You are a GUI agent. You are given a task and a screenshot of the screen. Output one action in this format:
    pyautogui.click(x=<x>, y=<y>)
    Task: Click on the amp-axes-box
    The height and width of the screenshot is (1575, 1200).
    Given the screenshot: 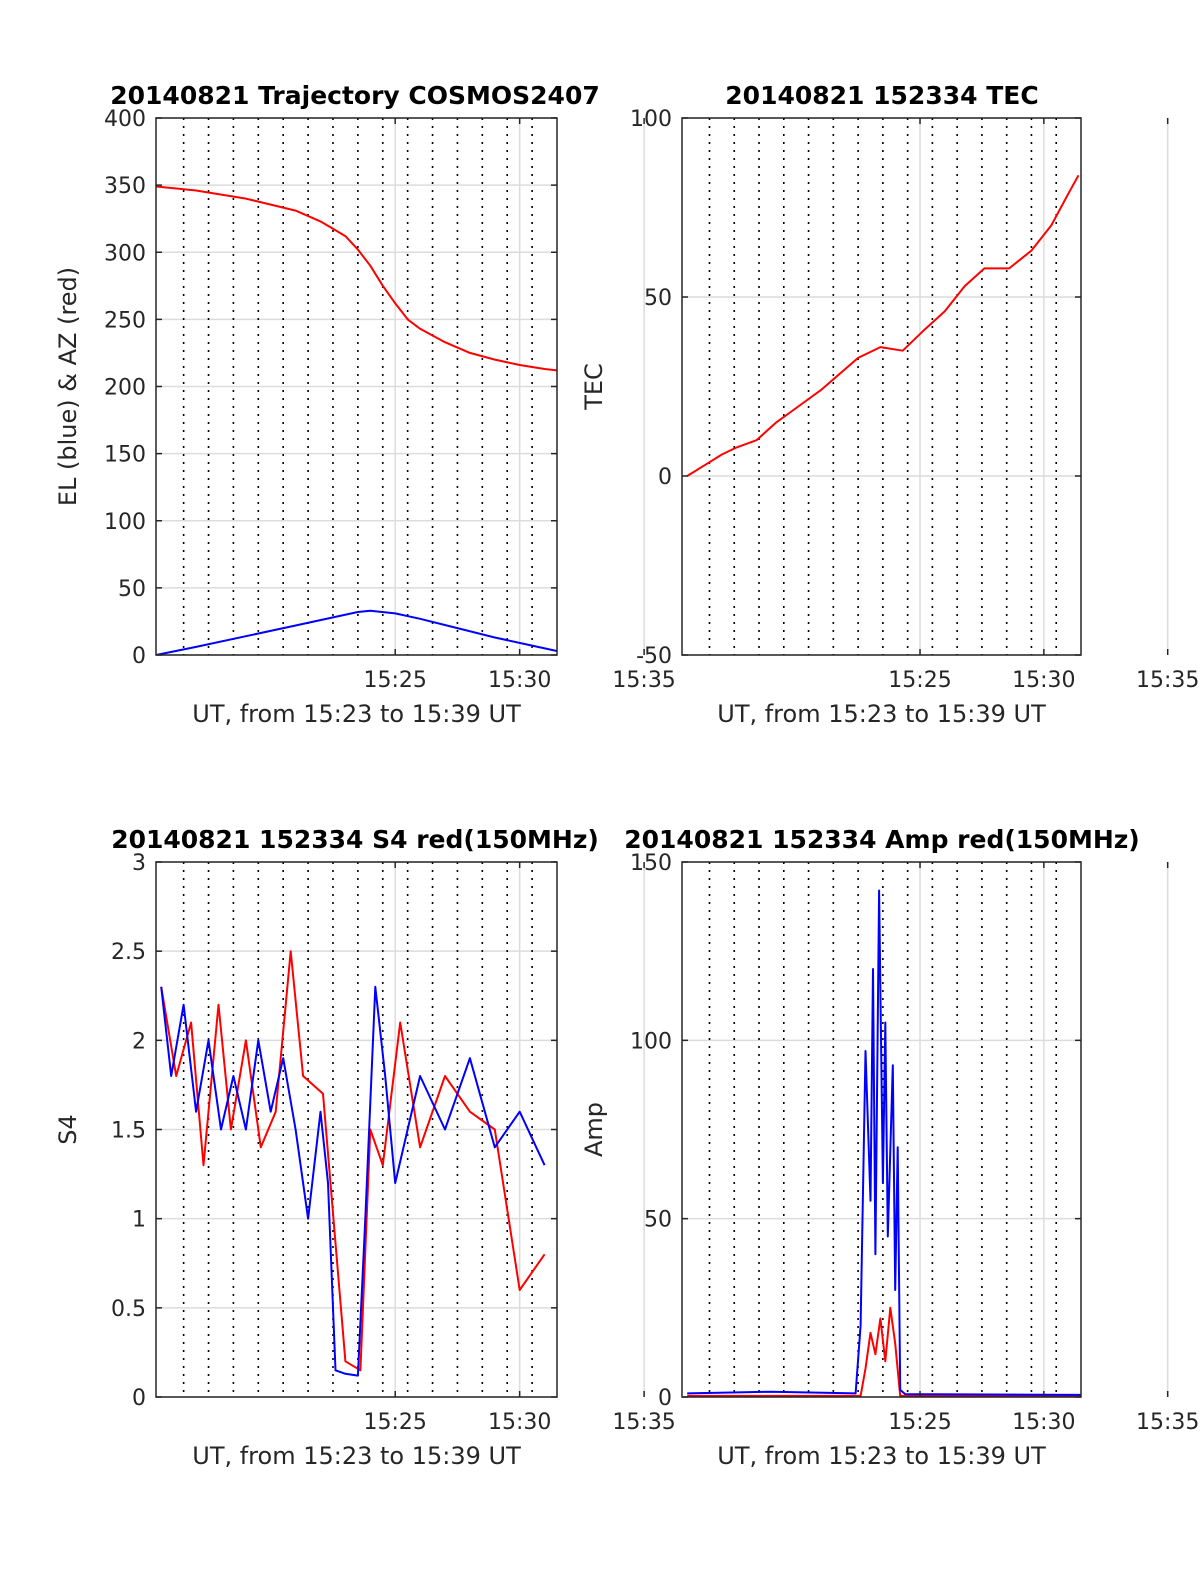 What is the action you would take?
    pyautogui.click(x=881, y=1129)
    